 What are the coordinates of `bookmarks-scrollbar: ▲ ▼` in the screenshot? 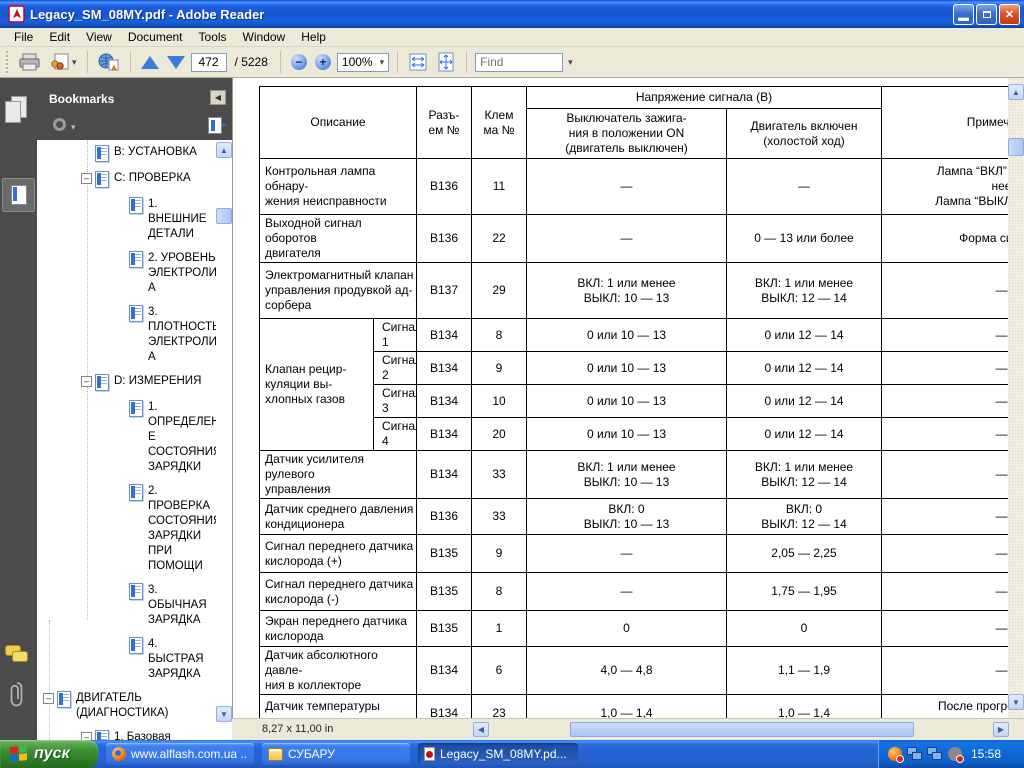 It's located at (224, 440).